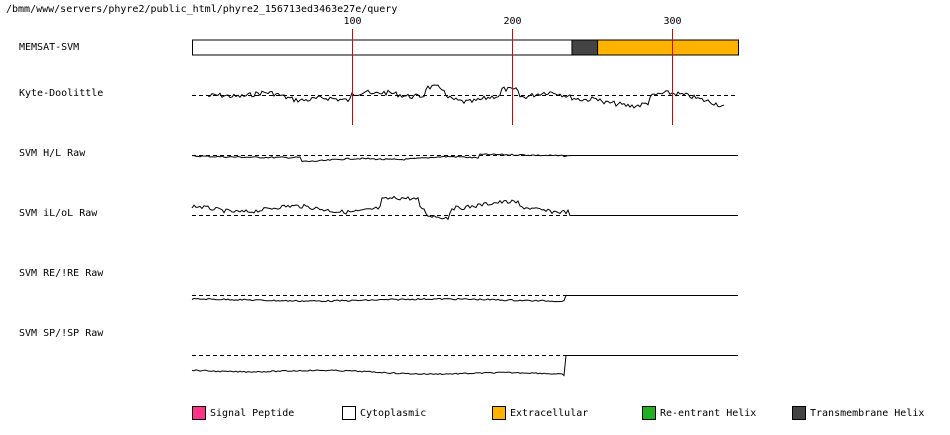  Describe the element at coordinates (585, 47) in the screenshot. I see `memsat-segment-transmembrane-helix` at that location.